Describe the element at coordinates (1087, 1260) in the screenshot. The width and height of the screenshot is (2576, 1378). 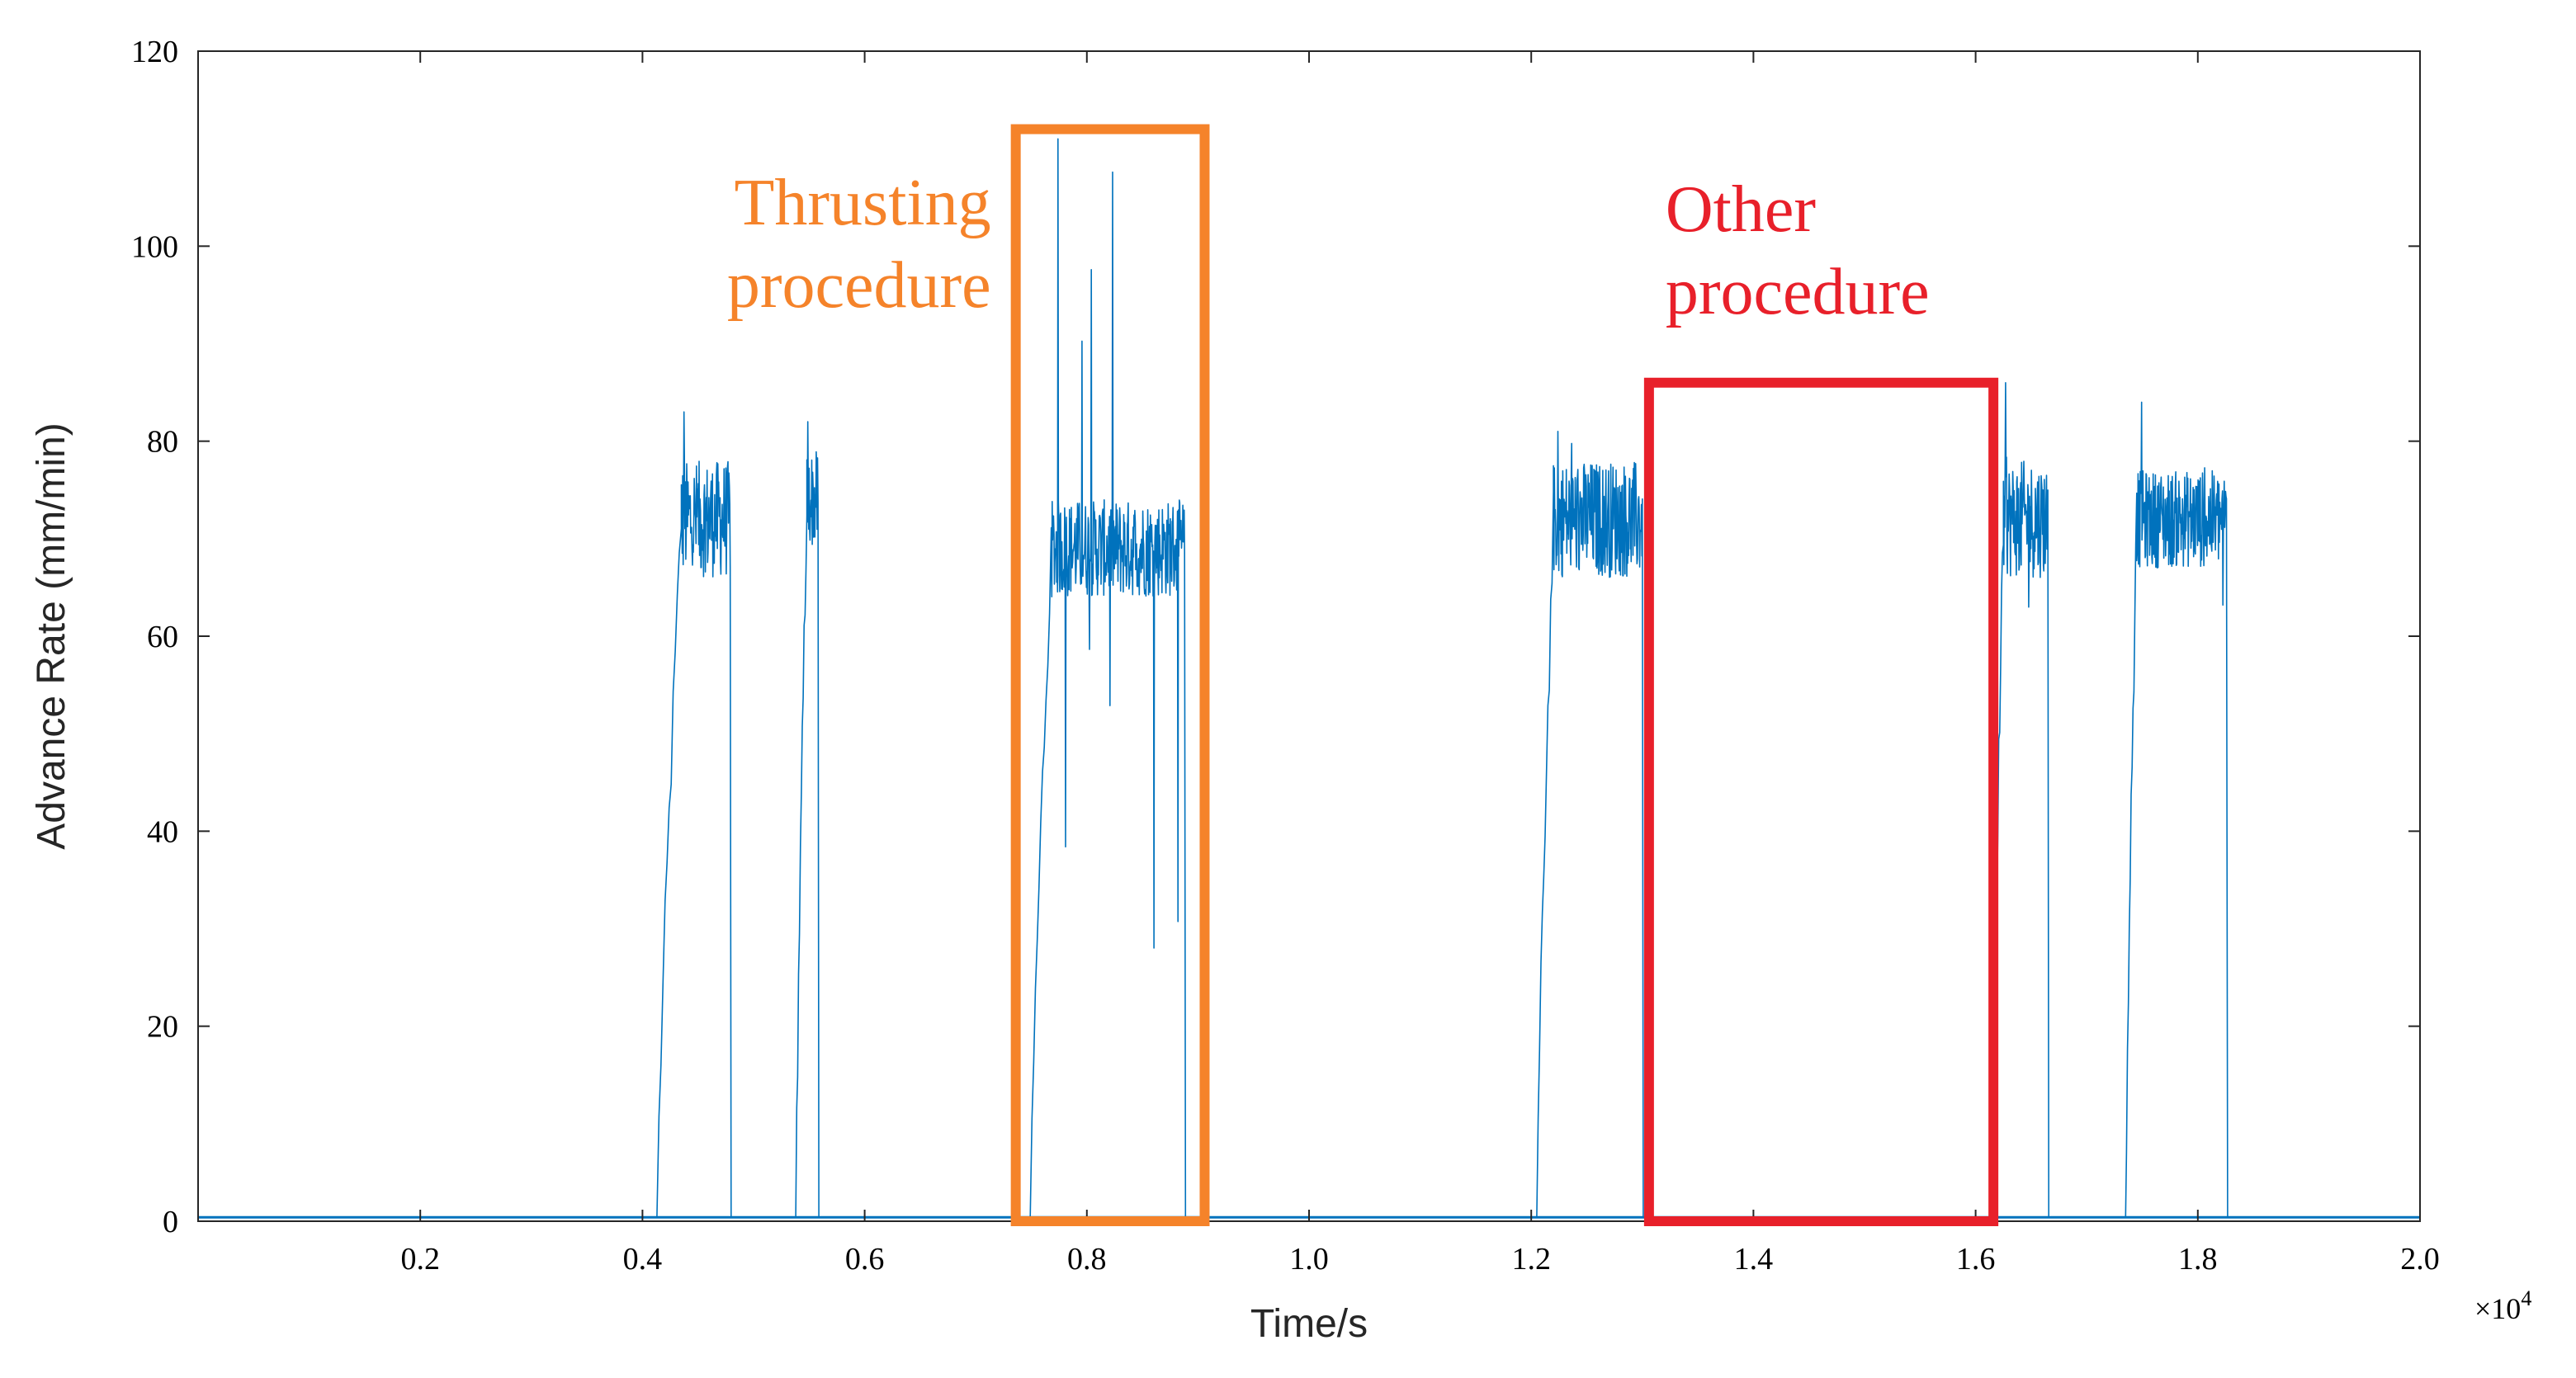
I see `x-tick-label: 0.8` at that location.